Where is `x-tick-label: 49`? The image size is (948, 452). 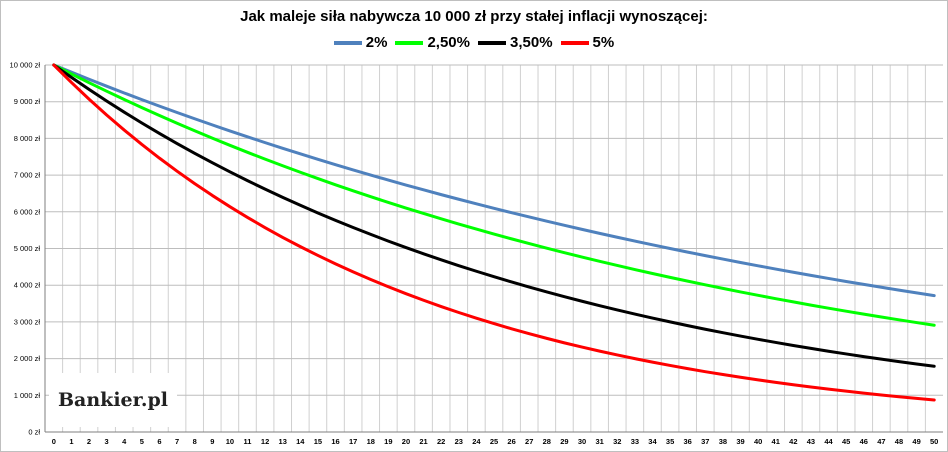
x-tick-label: 49 is located at coordinates (916, 441).